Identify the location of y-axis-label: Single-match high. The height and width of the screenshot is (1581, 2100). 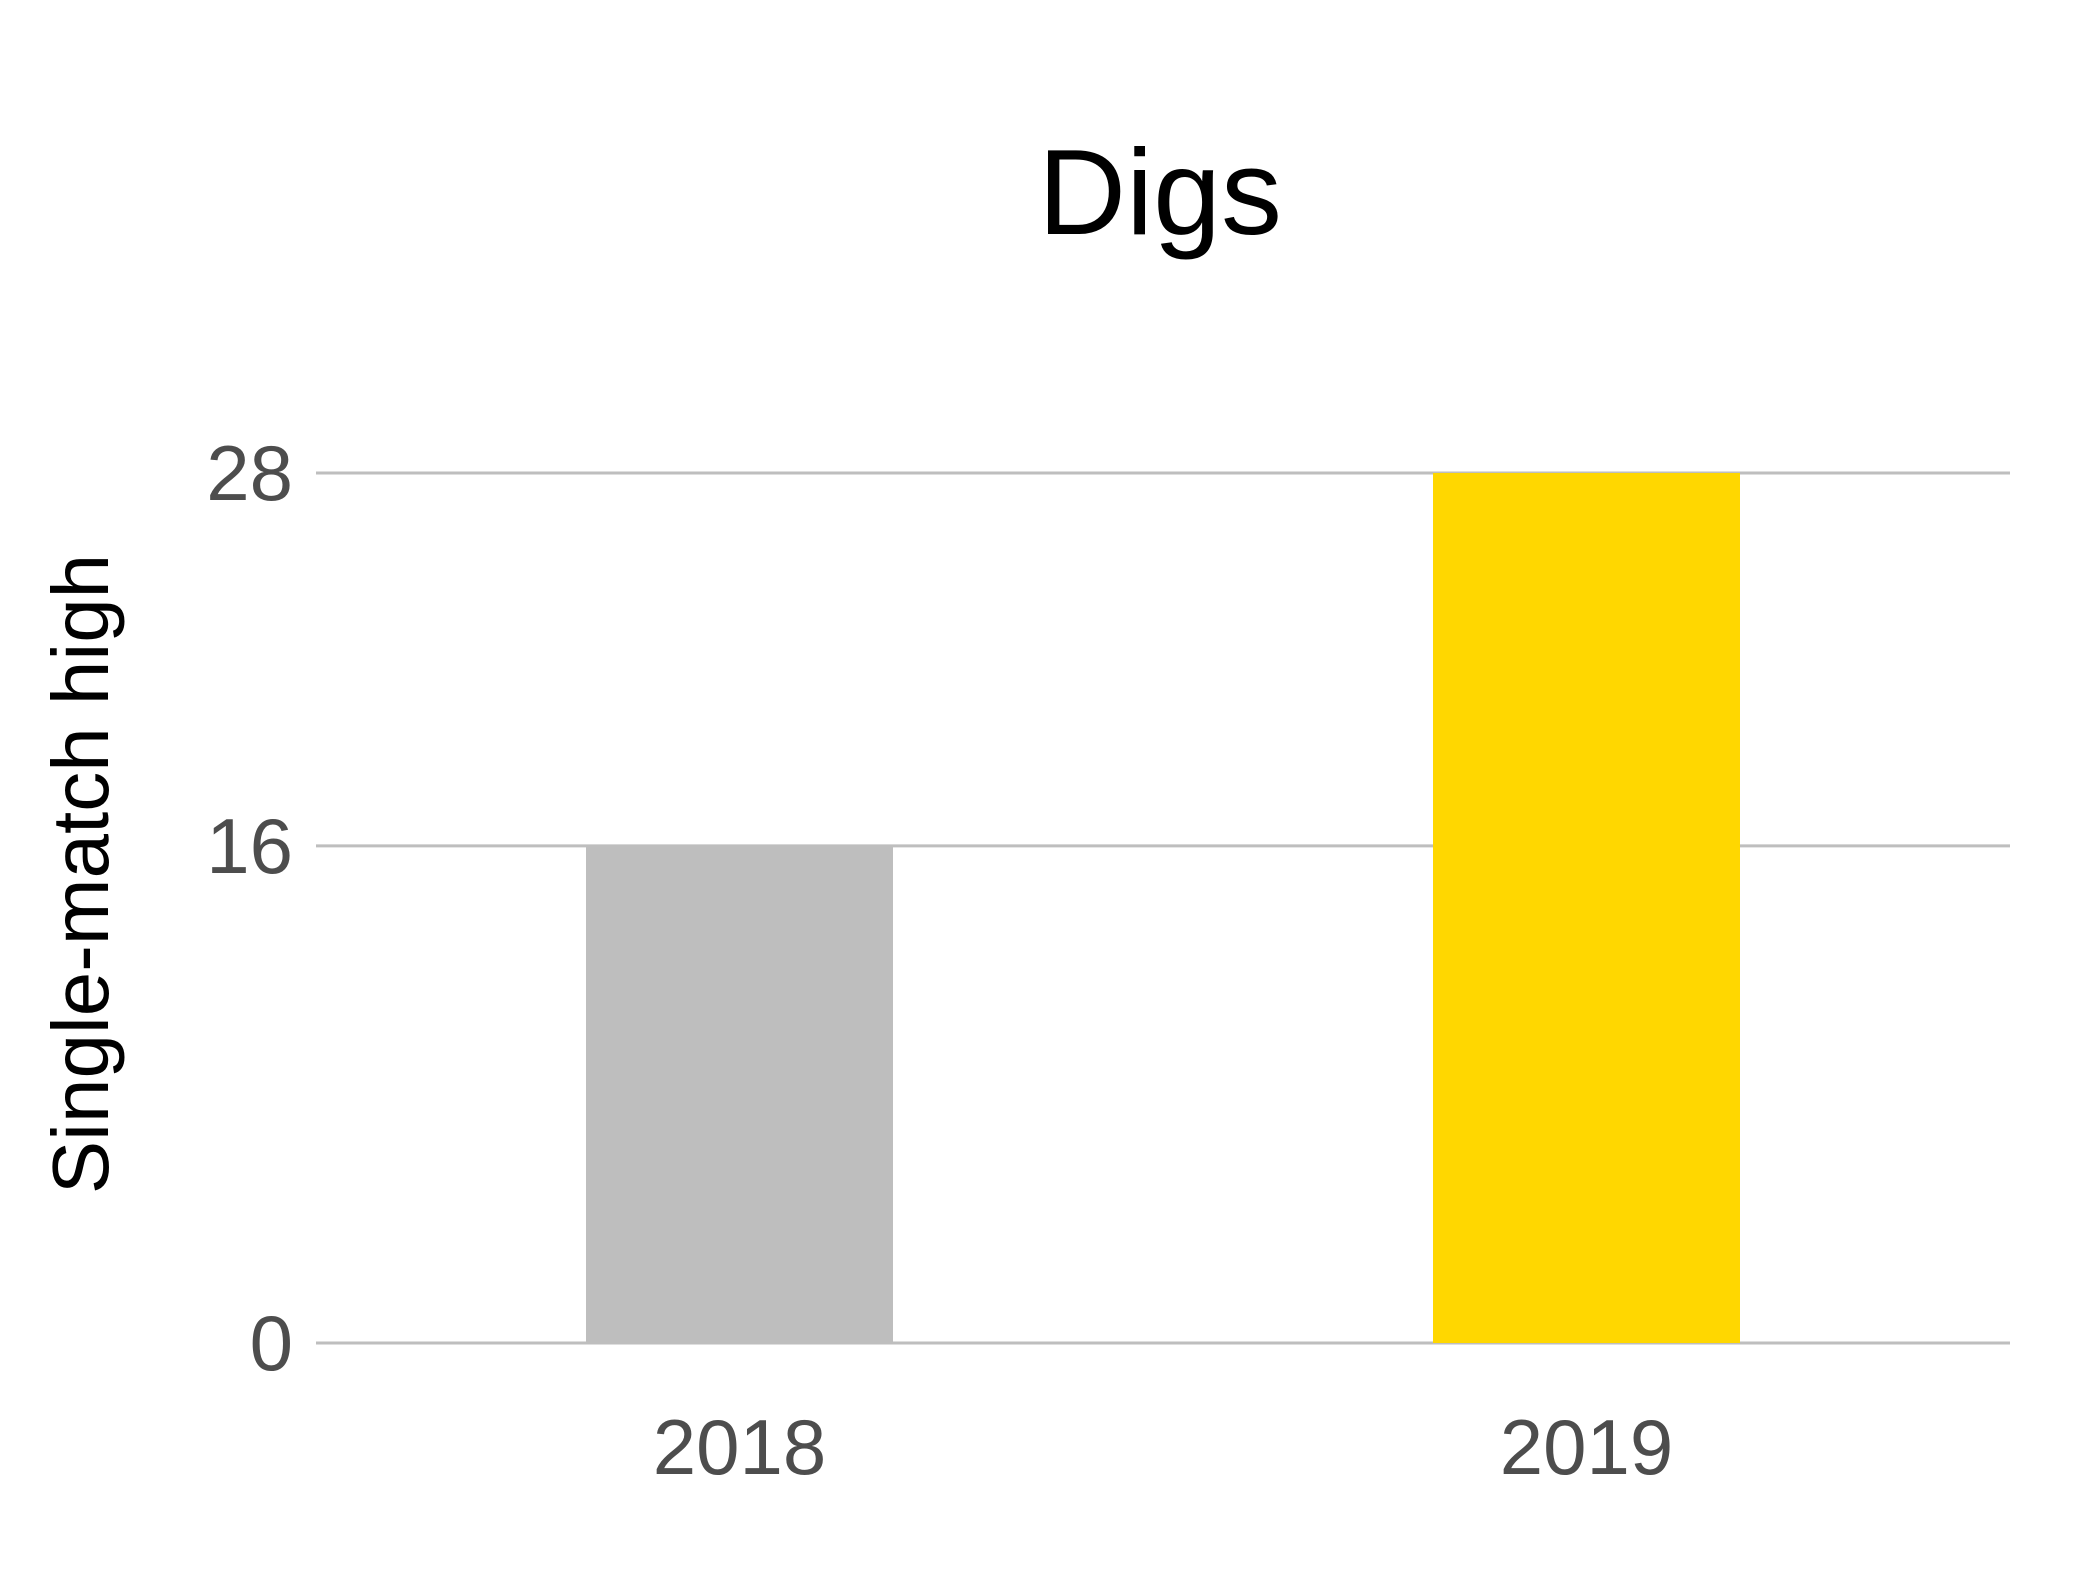
(80, 874).